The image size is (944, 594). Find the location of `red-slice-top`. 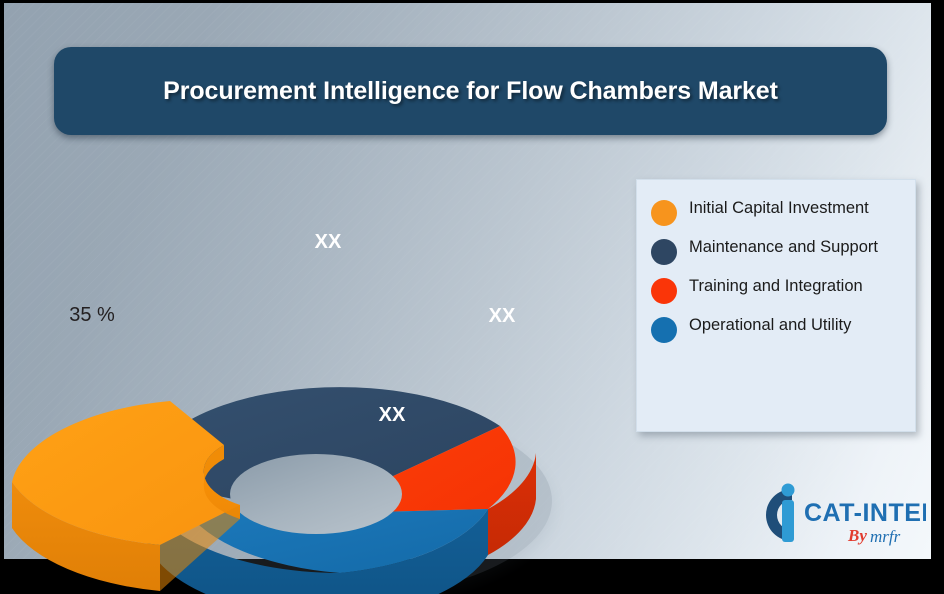

red-slice-top is located at coordinates (446, 469).